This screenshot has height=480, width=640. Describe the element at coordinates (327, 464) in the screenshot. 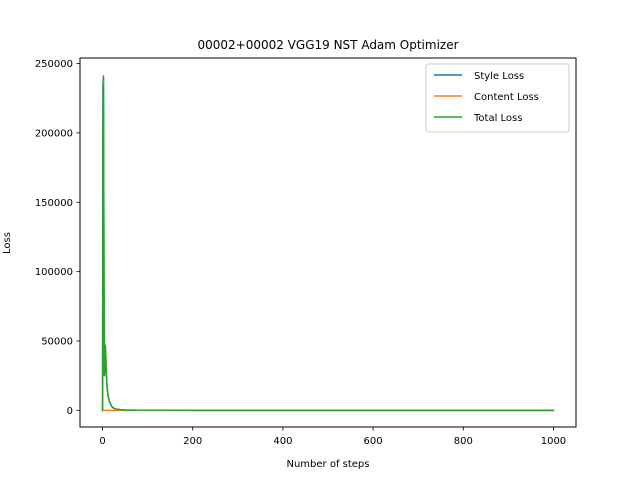

I see `x-axis-label: Number of steps` at that location.